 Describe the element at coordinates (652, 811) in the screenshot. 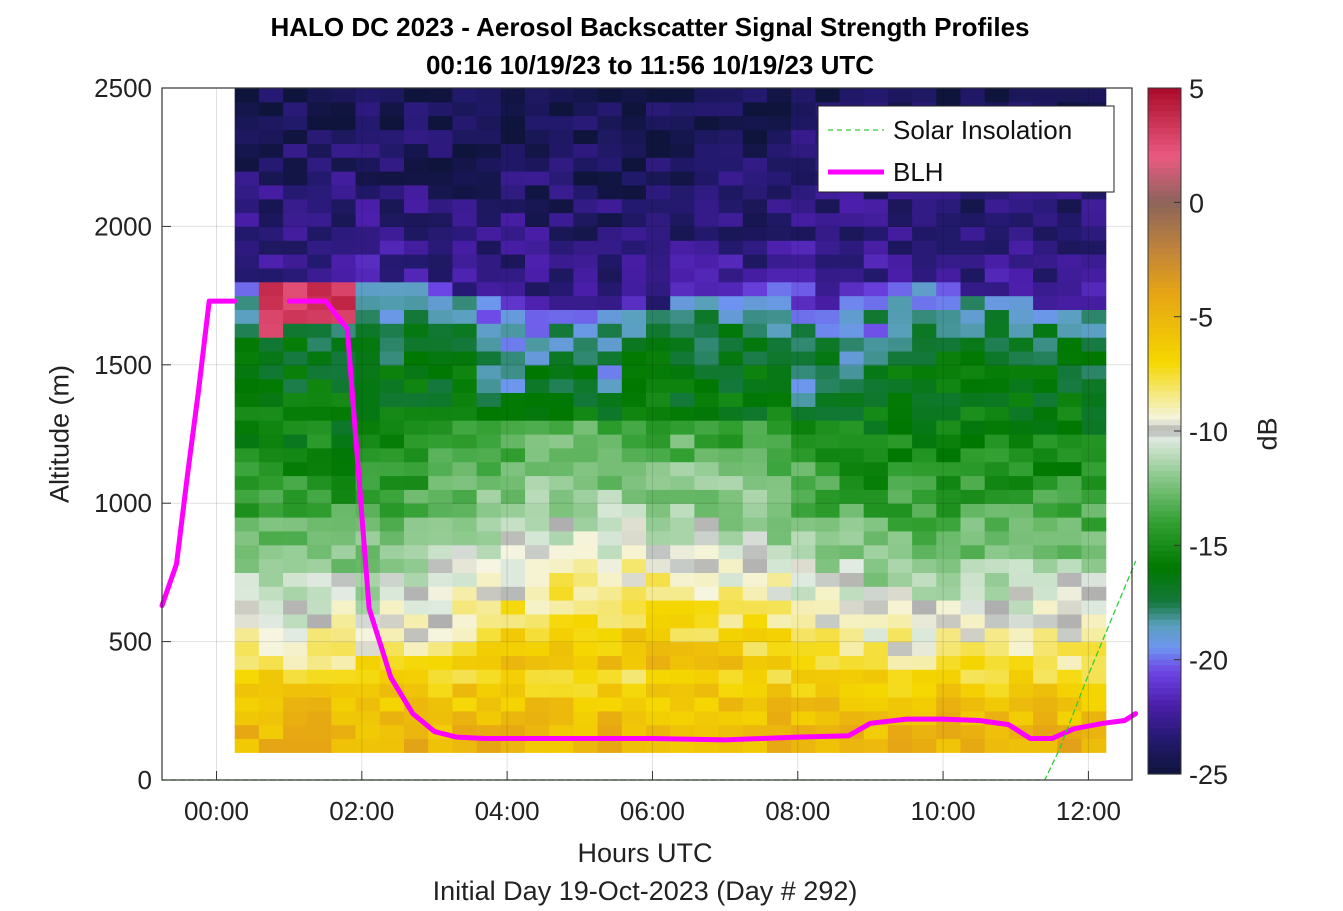

I see `x-tick-label: 06:00` at that location.